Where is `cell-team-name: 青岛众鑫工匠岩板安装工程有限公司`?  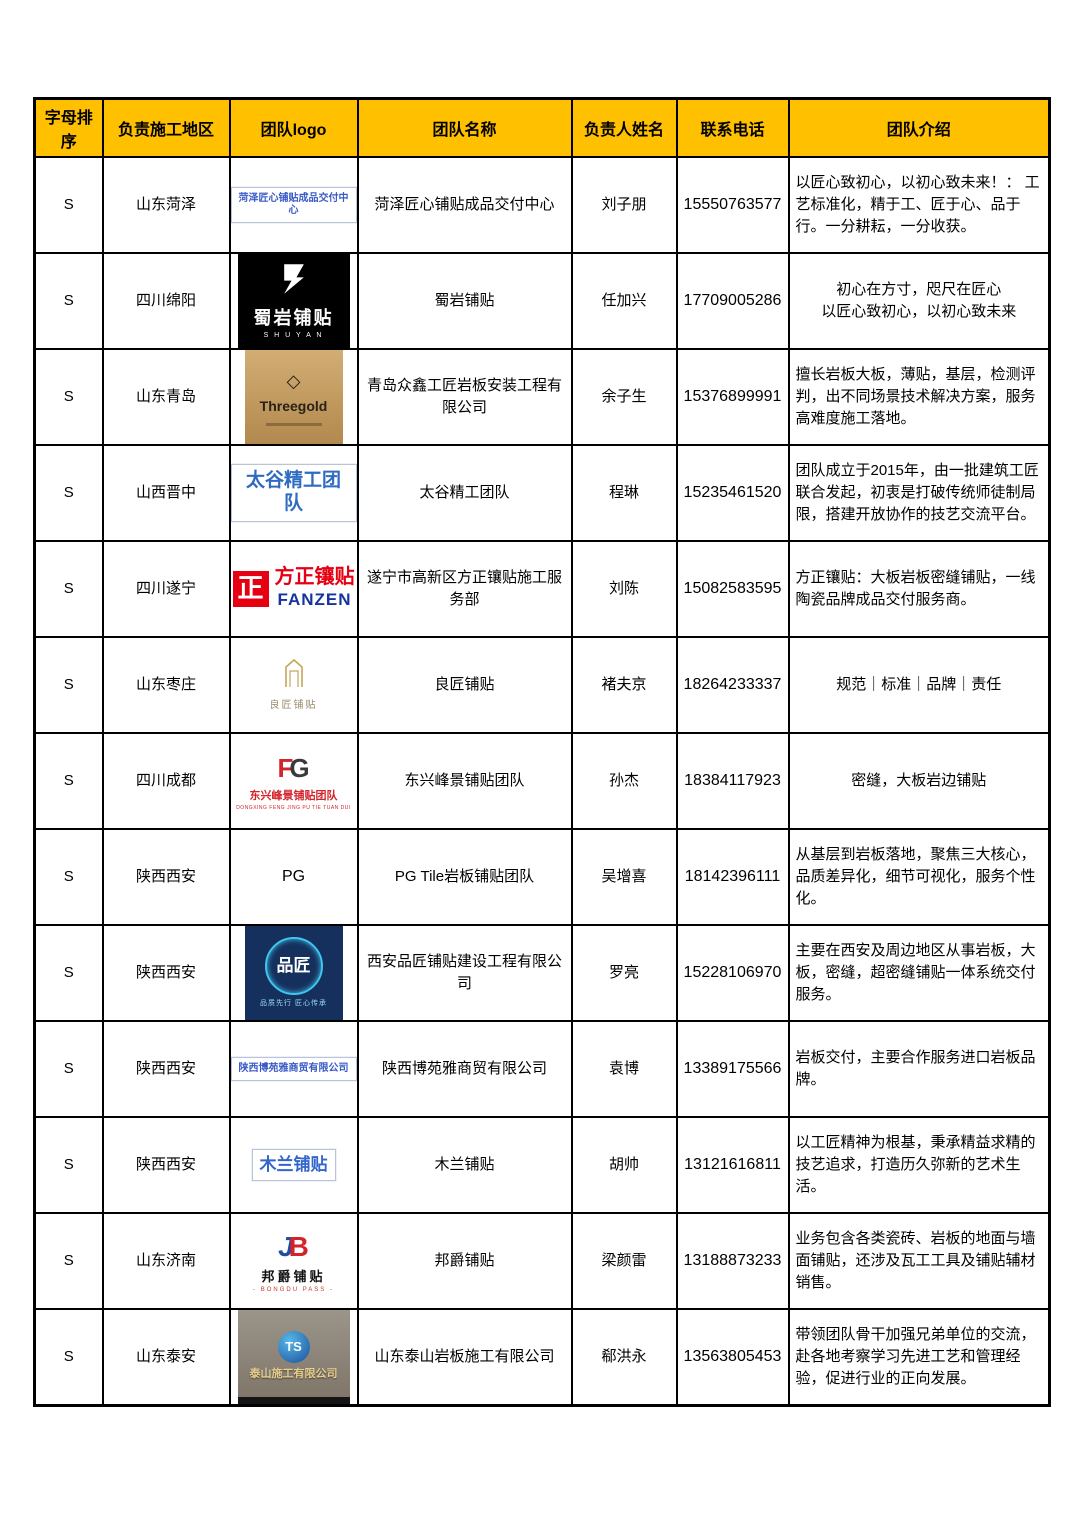
cell-team-name: 青岛众鑫工匠岩板安装工程有限公司 is located at coordinates (464, 397).